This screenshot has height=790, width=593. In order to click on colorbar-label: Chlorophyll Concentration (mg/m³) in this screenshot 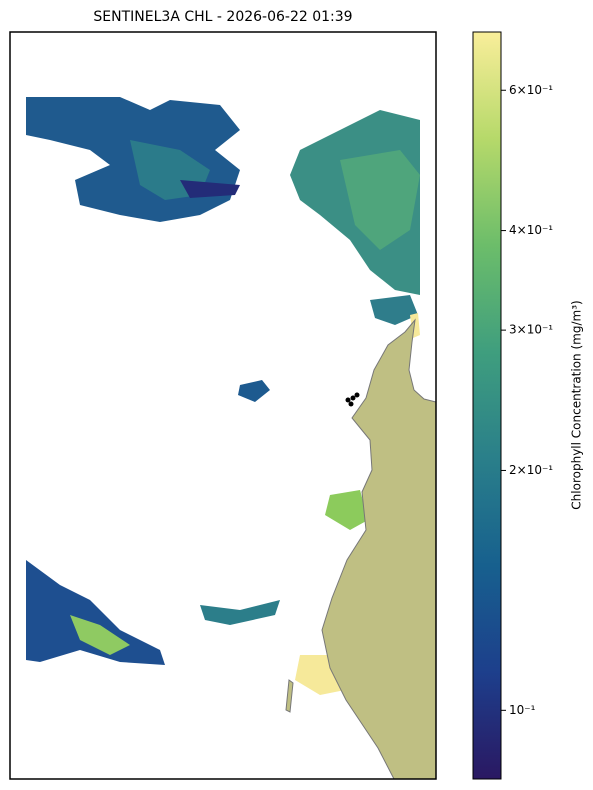, I will do `click(577, 404)`.